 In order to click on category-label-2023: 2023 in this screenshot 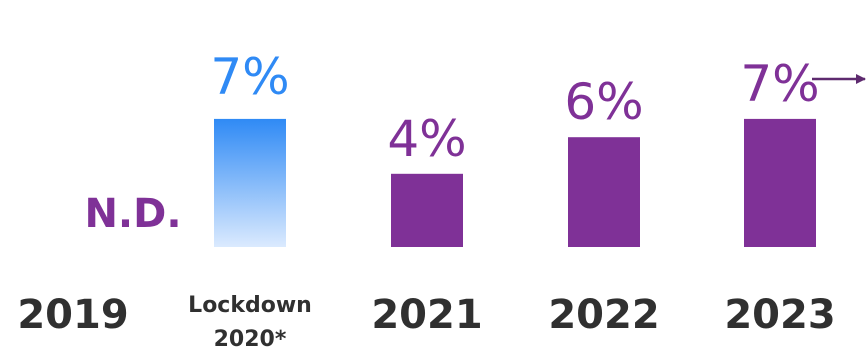, I will do `click(779, 315)`.